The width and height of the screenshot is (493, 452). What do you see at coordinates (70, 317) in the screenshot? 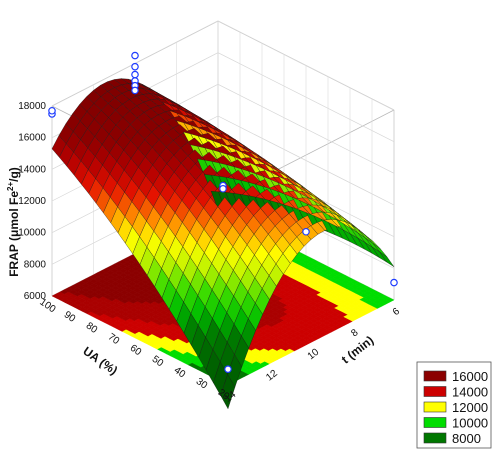
I see `y-tick-label: 90` at bounding box center [70, 317].